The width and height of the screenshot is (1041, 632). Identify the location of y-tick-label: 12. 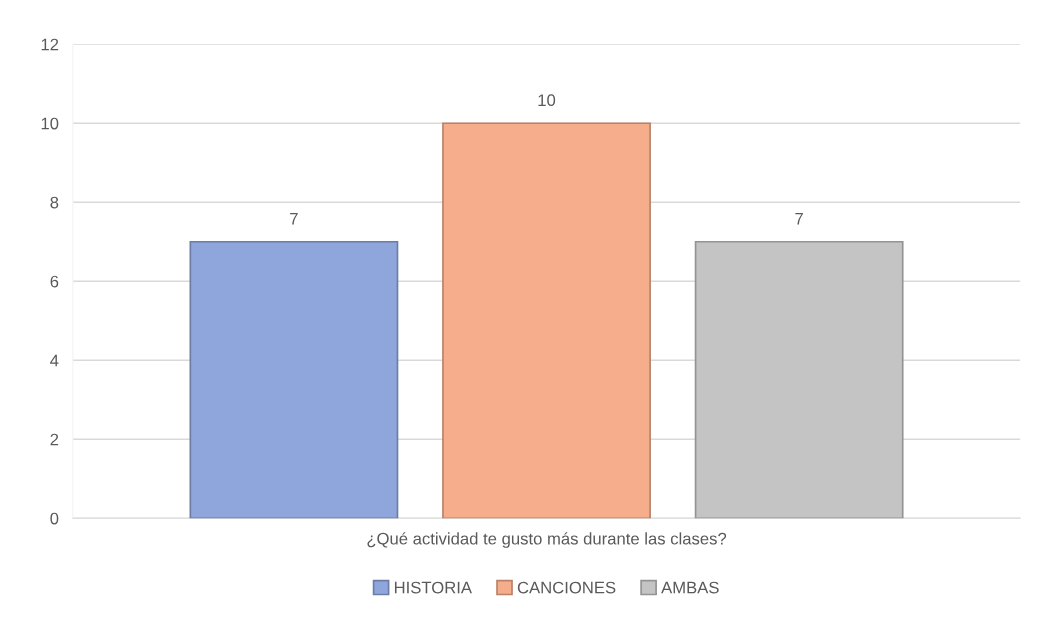
(50, 44).